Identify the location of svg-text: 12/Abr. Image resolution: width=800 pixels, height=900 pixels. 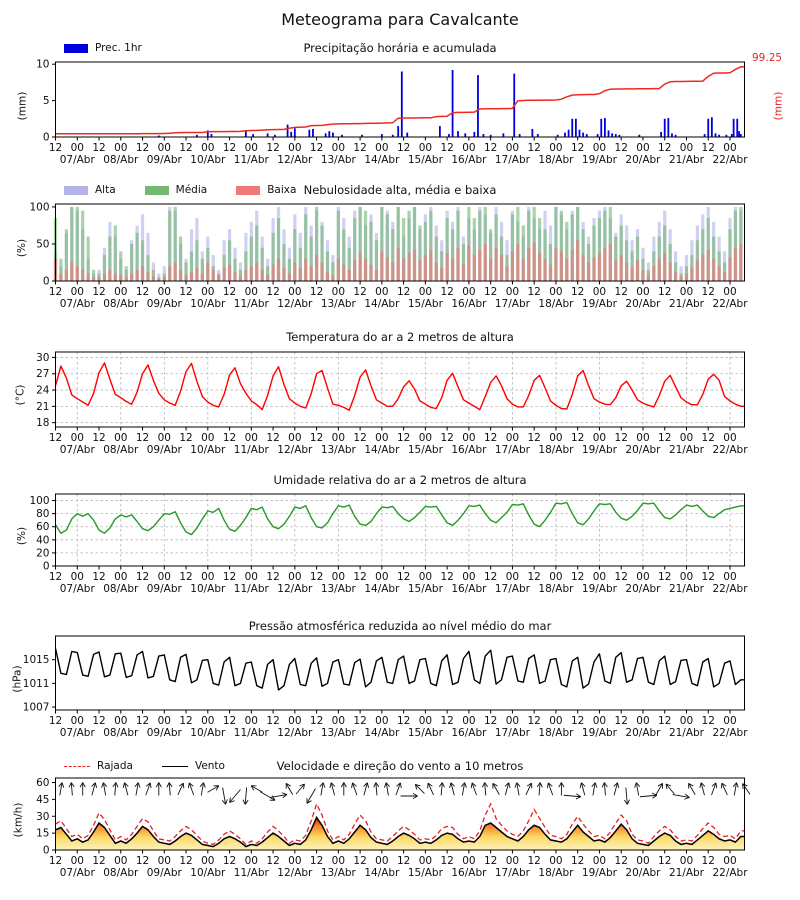
(295, 160).